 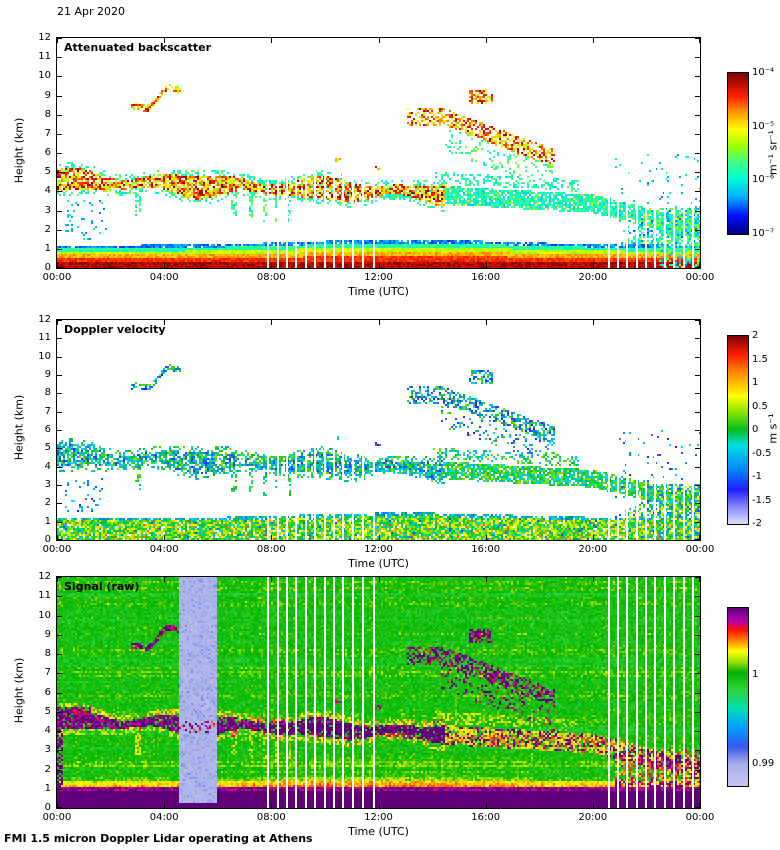 What do you see at coordinates (773, 152) in the screenshot?
I see `colorbar-label: m⁻¹ sr⁻¹` at bounding box center [773, 152].